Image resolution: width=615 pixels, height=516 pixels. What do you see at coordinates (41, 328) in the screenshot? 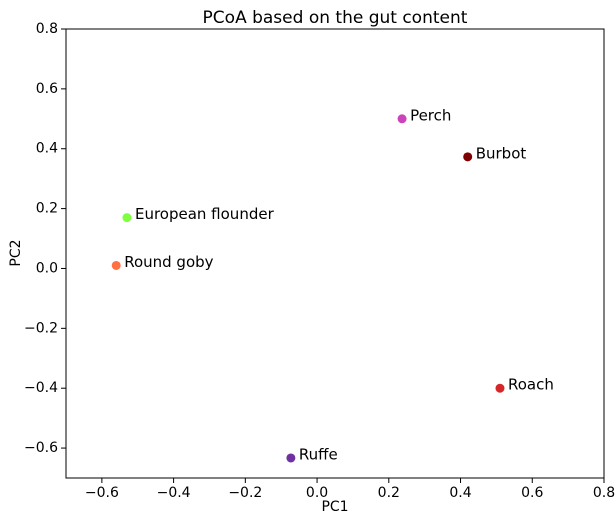
I see `y-tick-label: −0.2` at bounding box center [41, 328].